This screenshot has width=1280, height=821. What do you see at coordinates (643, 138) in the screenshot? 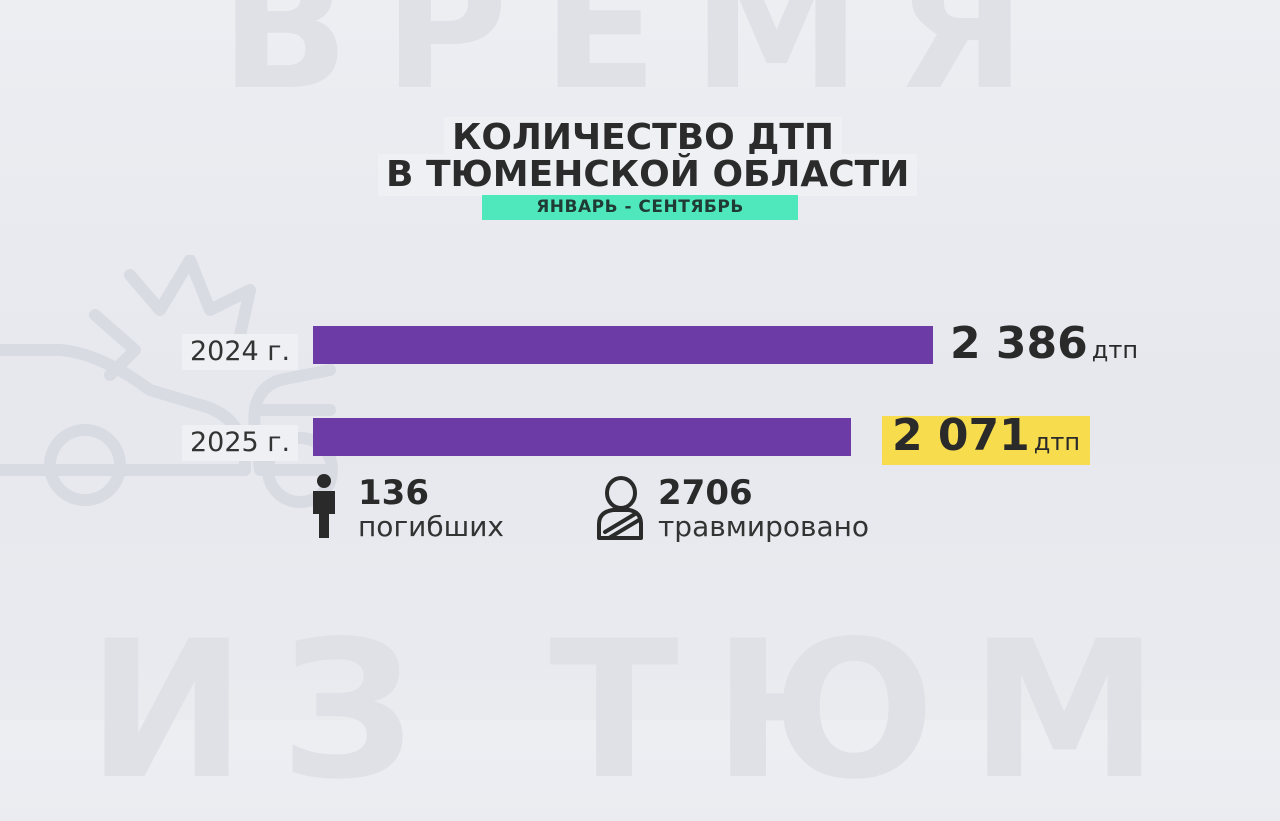
I see `chart-title-line-1: КОЛИЧЕСТВО ДТП` at bounding box center [643, 138].